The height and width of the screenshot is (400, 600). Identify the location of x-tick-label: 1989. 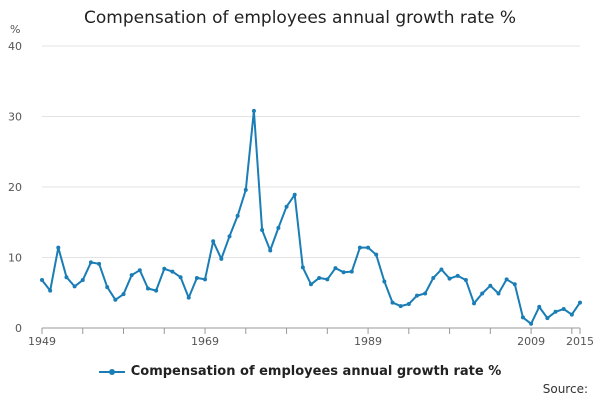
(368, 341).